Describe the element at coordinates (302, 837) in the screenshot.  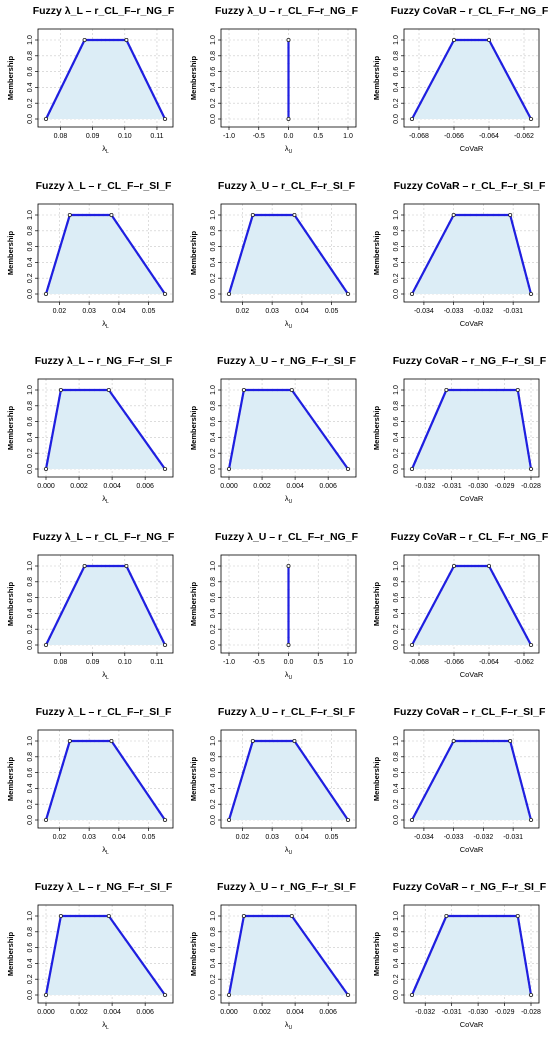
I see `x-tick-label: 0.04` at that location.